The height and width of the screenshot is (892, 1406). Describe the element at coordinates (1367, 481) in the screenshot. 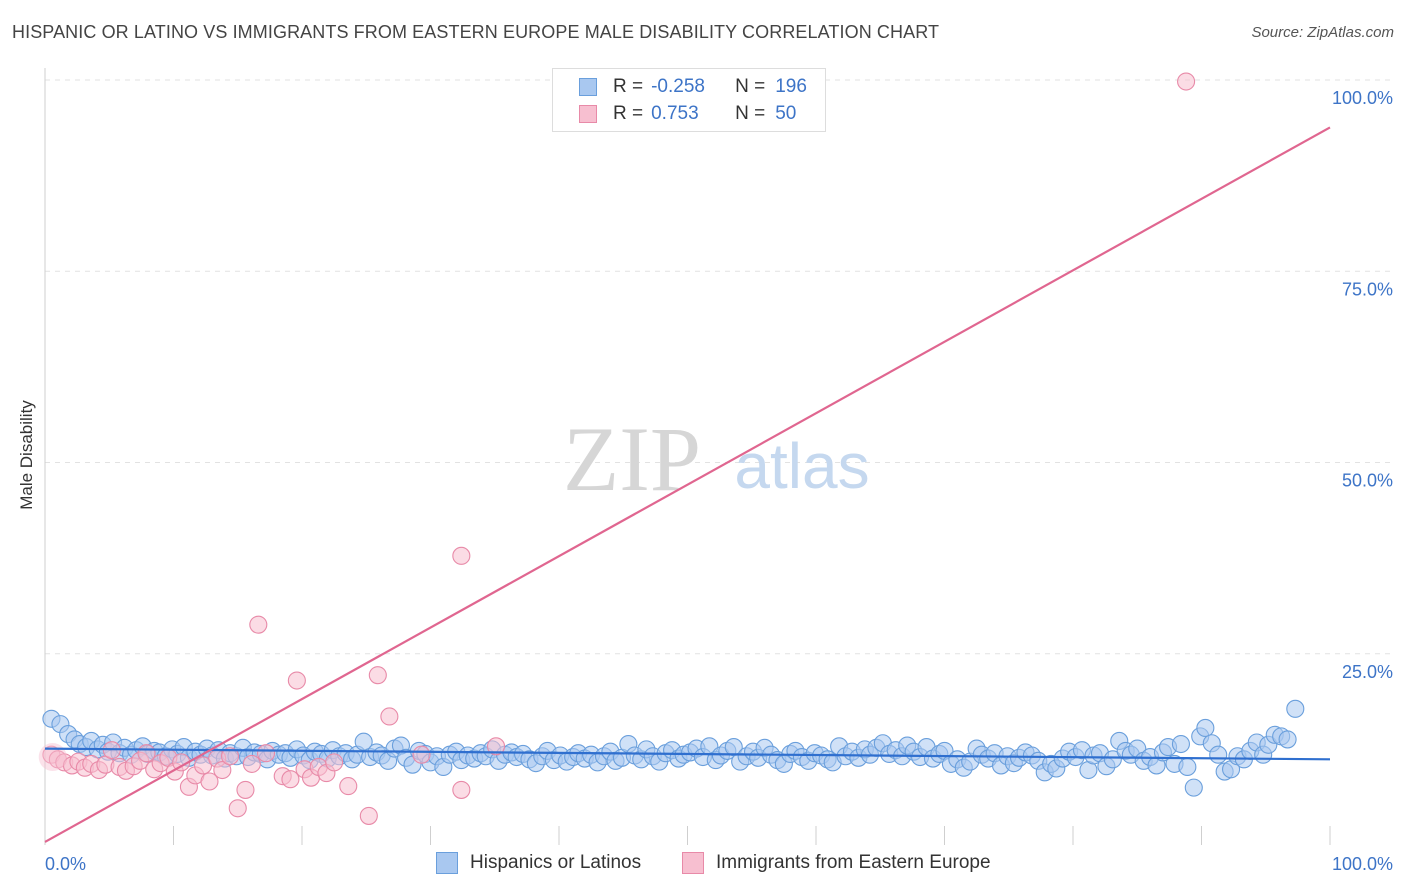

I see `y-tick-label: 50.0%` at that location.